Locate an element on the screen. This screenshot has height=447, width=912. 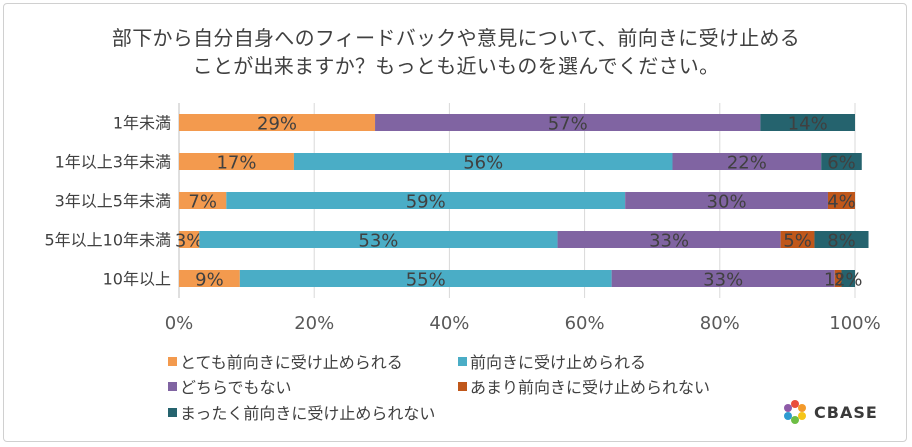
y-category-label: 10年以上 is located at coordinates (137, 279).